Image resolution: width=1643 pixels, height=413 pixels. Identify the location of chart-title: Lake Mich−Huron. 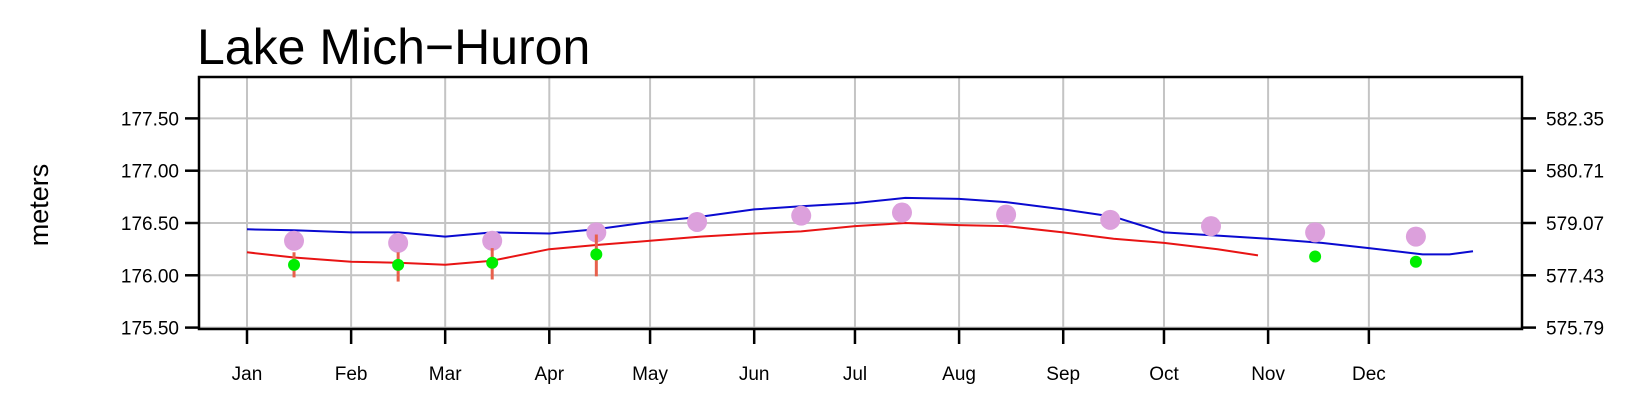
(393, 47).